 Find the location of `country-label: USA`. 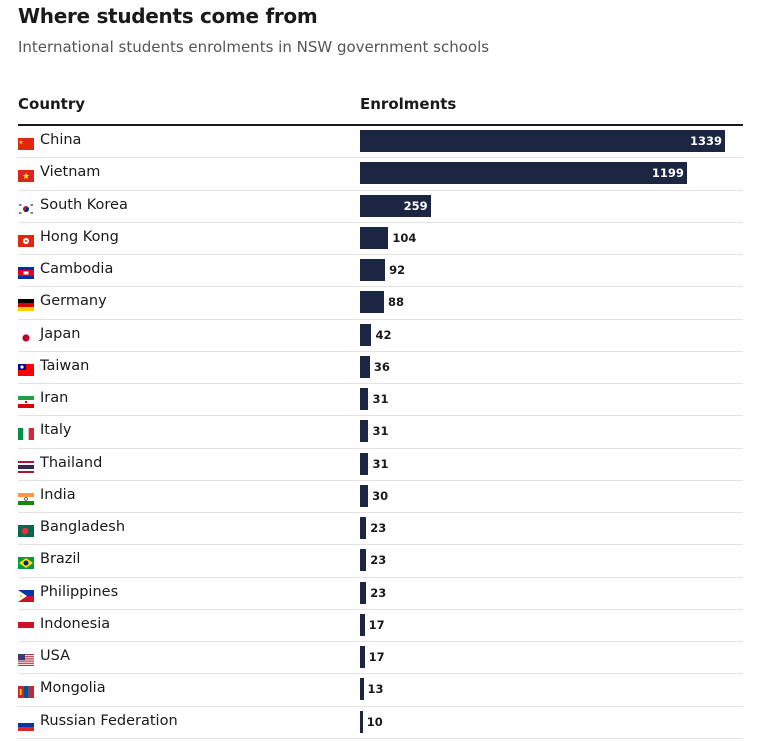

country-label: USA is located at coordinates (55, 656).